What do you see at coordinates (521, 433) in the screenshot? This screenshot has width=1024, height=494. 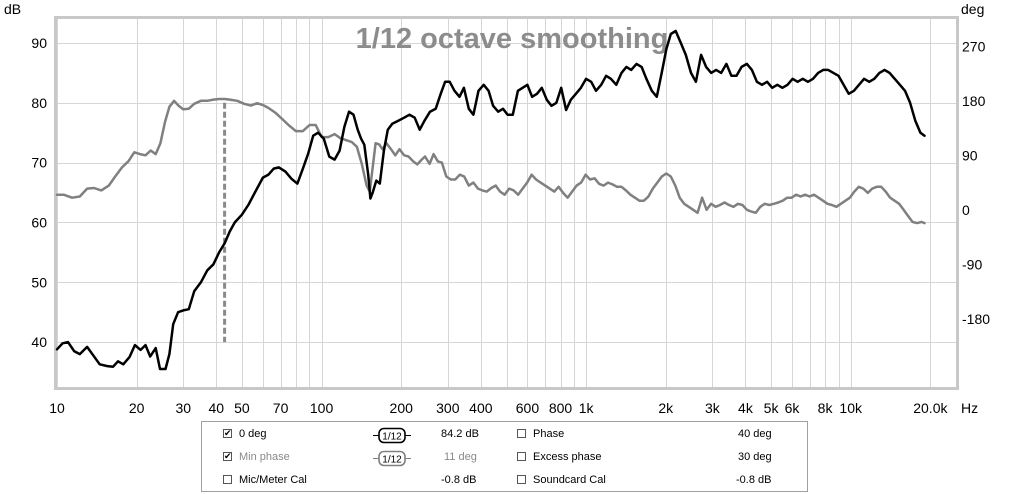 I see `legend-checkbox-phase` at bounding box center [521, 433].